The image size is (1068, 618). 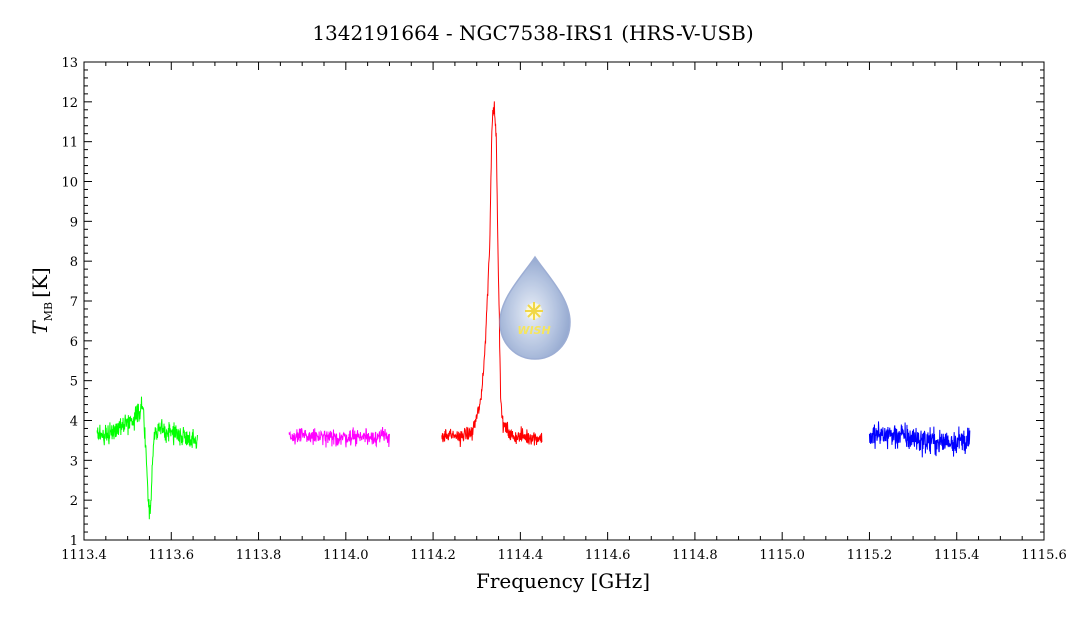 I want to click on svg-text:TMB[K]: TMB [K], so click(x=41, y=300).